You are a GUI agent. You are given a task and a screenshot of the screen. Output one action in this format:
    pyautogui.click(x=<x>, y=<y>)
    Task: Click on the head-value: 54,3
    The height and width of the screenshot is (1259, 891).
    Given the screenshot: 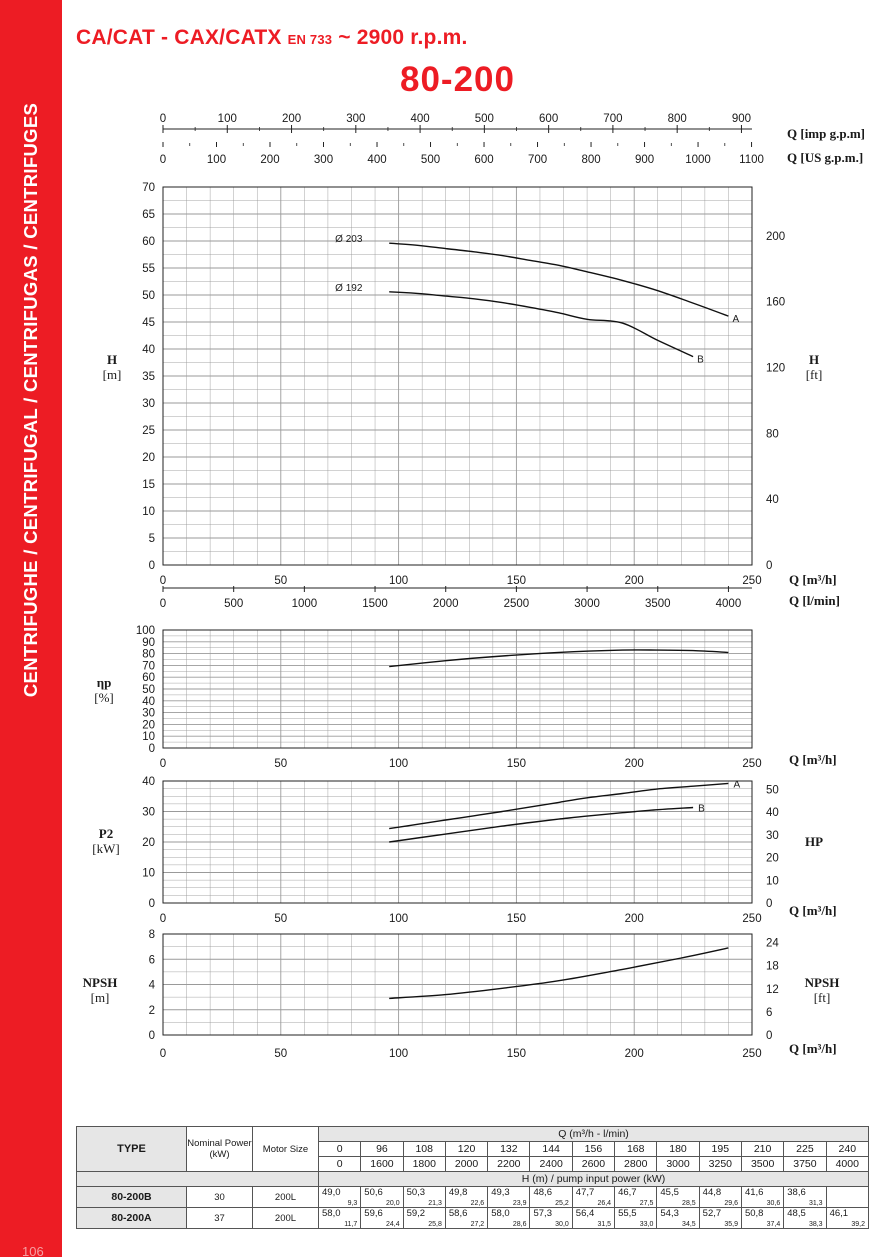 What is the action you would take?
    pyautogui.click(x=669, y=1213)
    